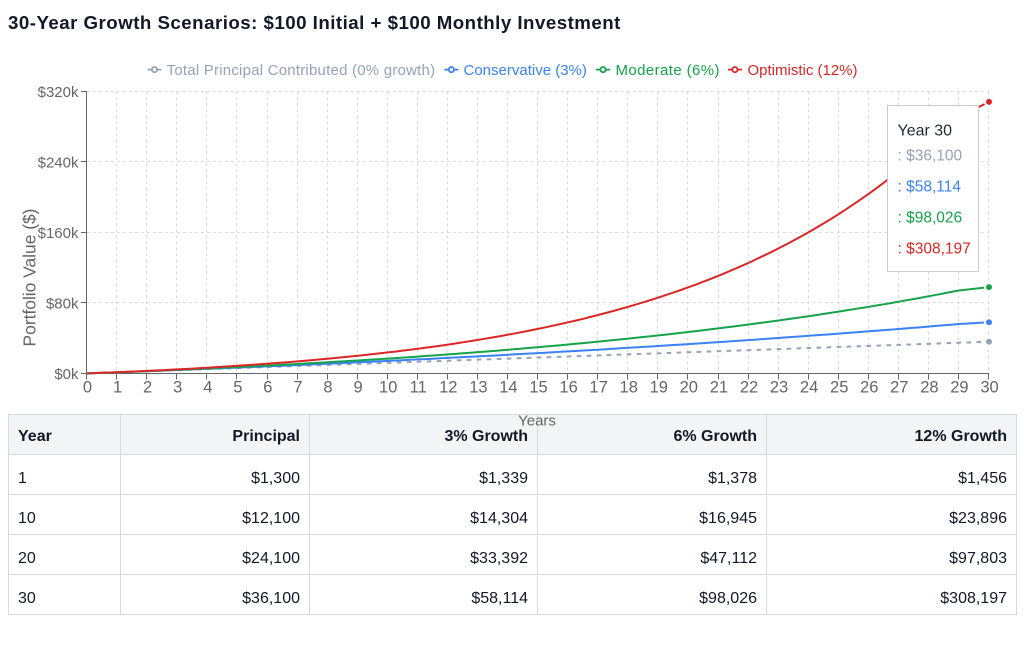 The image size is (1024, 662). Describe the element at coordinates (568, 388) in the screenshot. I see `svg-text: 16` at that location.